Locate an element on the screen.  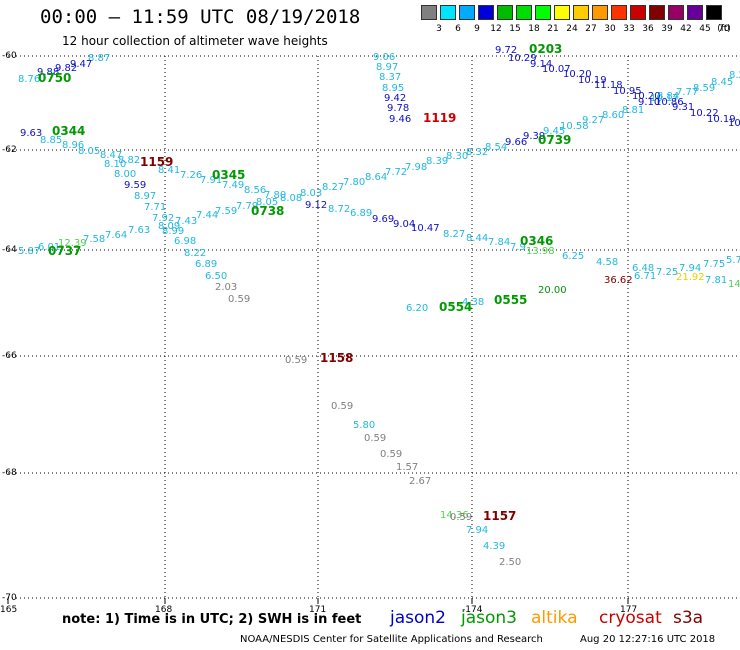
swh-reading: 5.87 is located at coordinates (29, 251).